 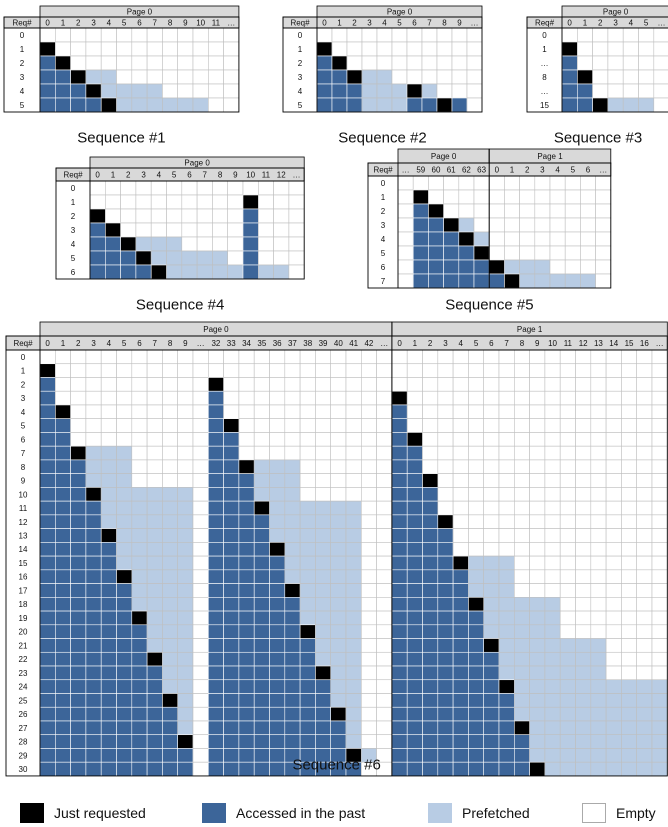 I want to click on row-label: 26, so click(x=23, y=714).